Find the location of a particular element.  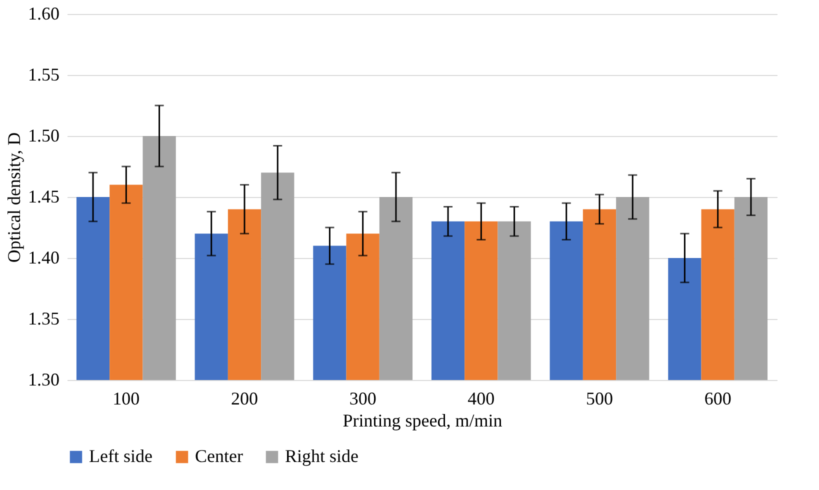

y-tick-label: 1.30 is located at coordinates (44, 380).